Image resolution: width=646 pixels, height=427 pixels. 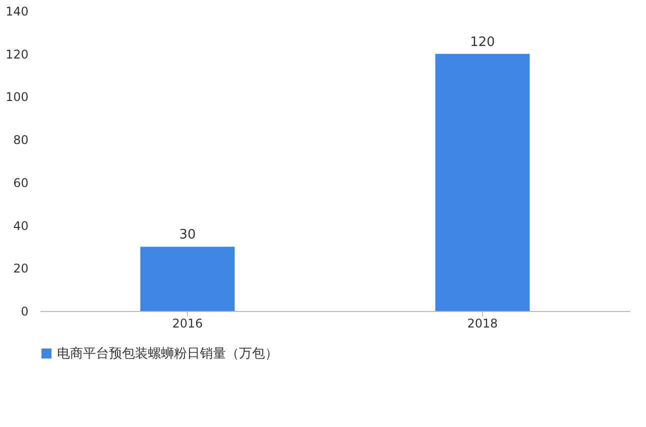 I want to click on data-label: 30, so click(x=187, y=235).